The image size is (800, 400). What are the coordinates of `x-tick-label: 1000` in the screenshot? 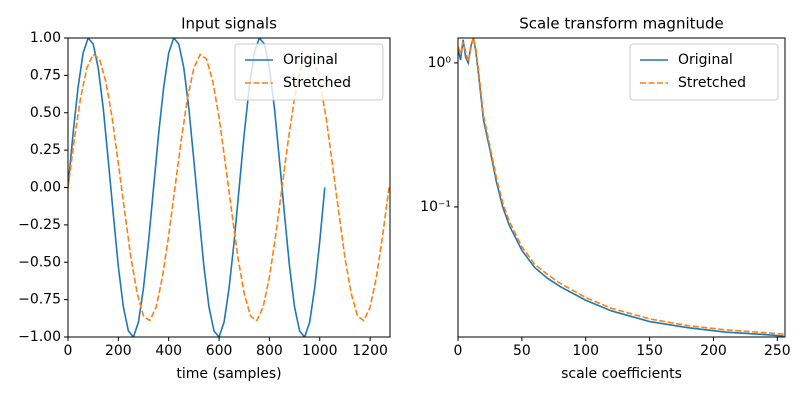 It's located at (320, 351).